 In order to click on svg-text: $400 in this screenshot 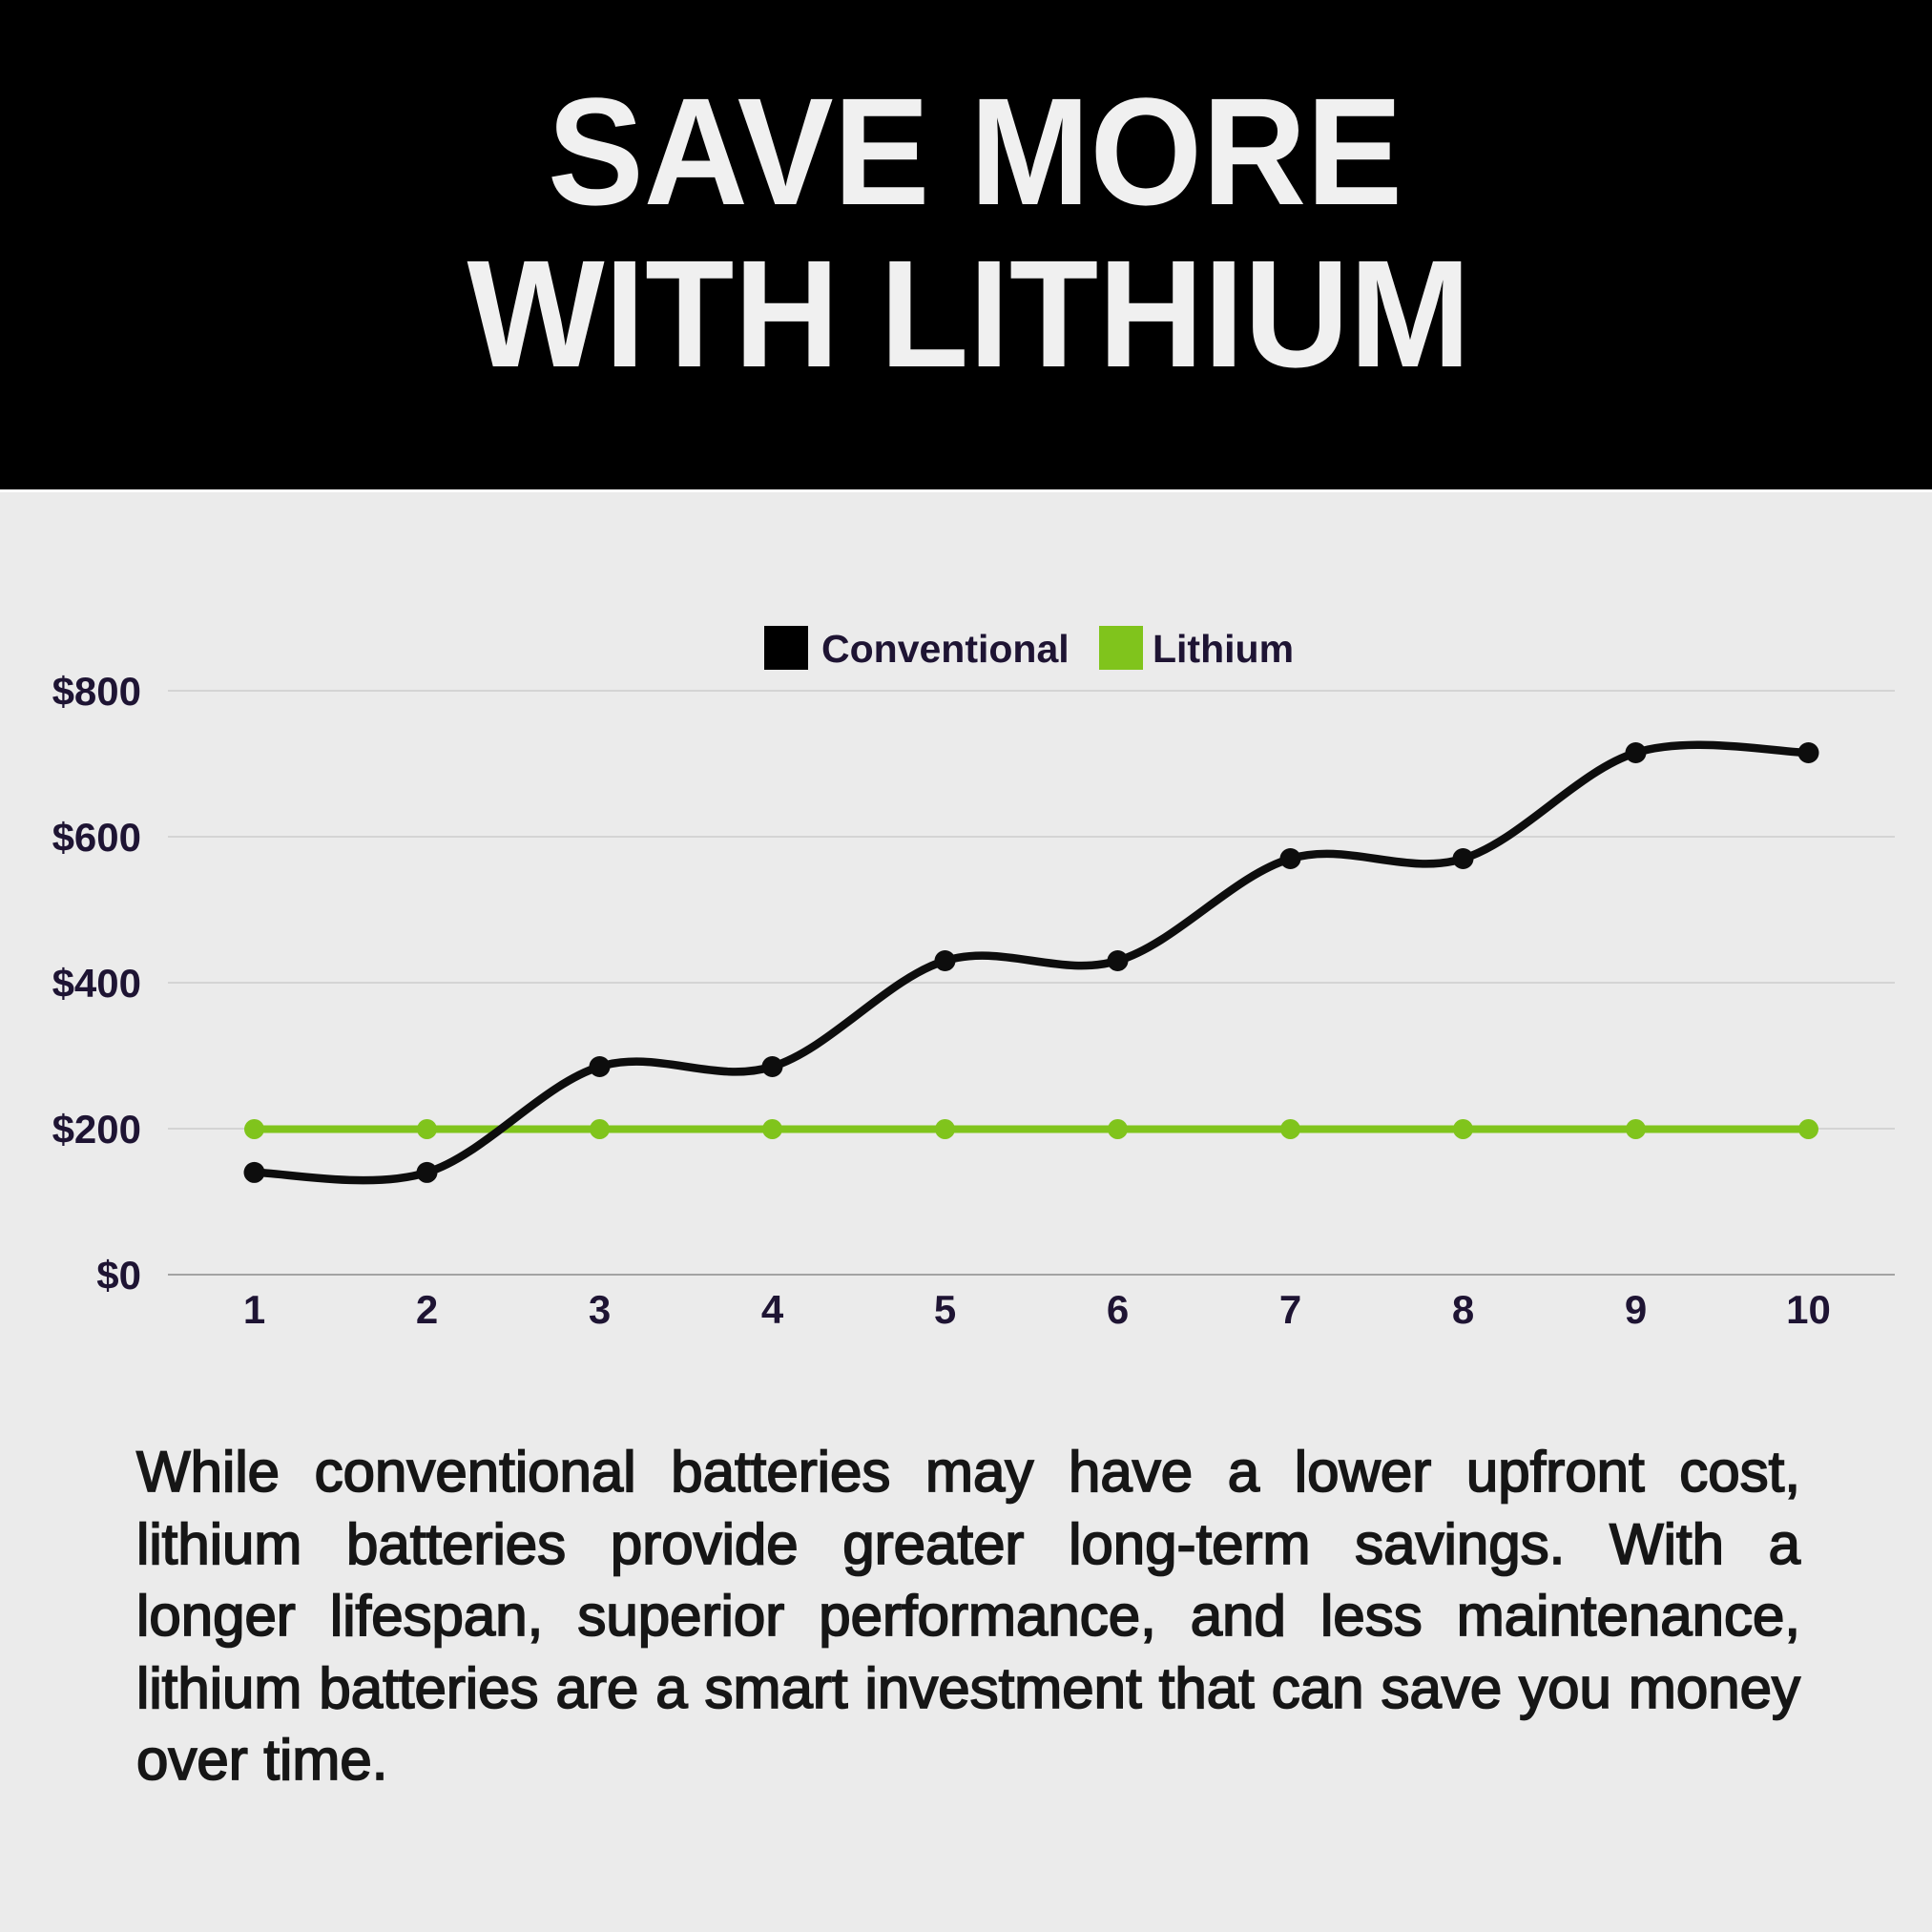, I will do `click(96, 983)`.